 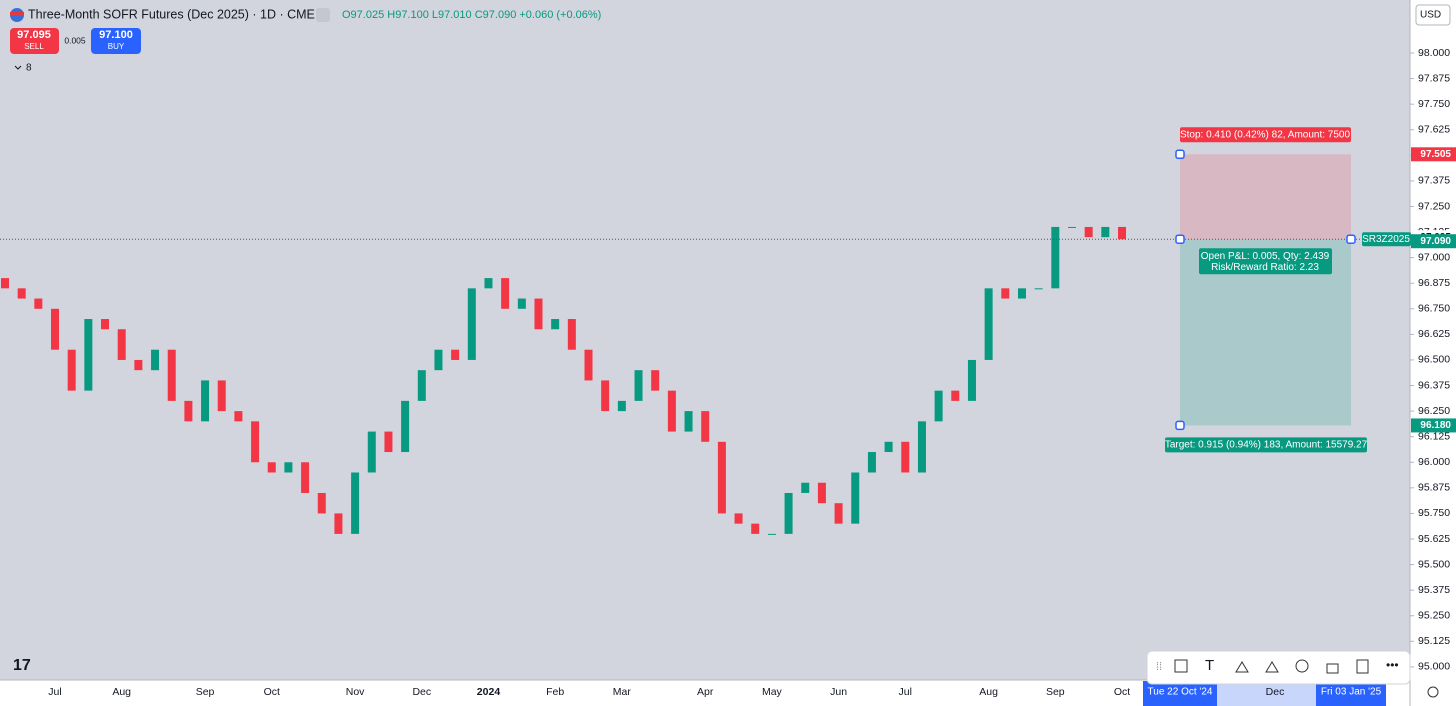 What do you see at coordinates (29, 68) in the screenshot?
I see `indicator-count: 8` at bounding box center [29, 68].